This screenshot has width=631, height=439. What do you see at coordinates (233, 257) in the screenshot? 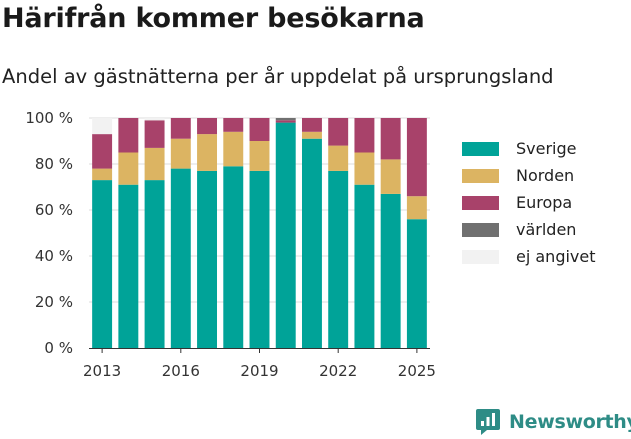
I see `bar-segment-Sverige-2018` at bounding box center [233, 257].